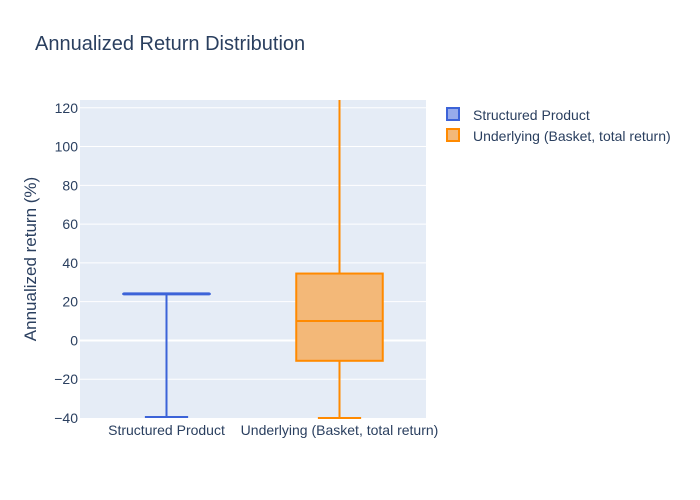  What do you see at coordinates (339, 259) in the screenshot?
I see `box-underlying` at bounding box center [339, 259].